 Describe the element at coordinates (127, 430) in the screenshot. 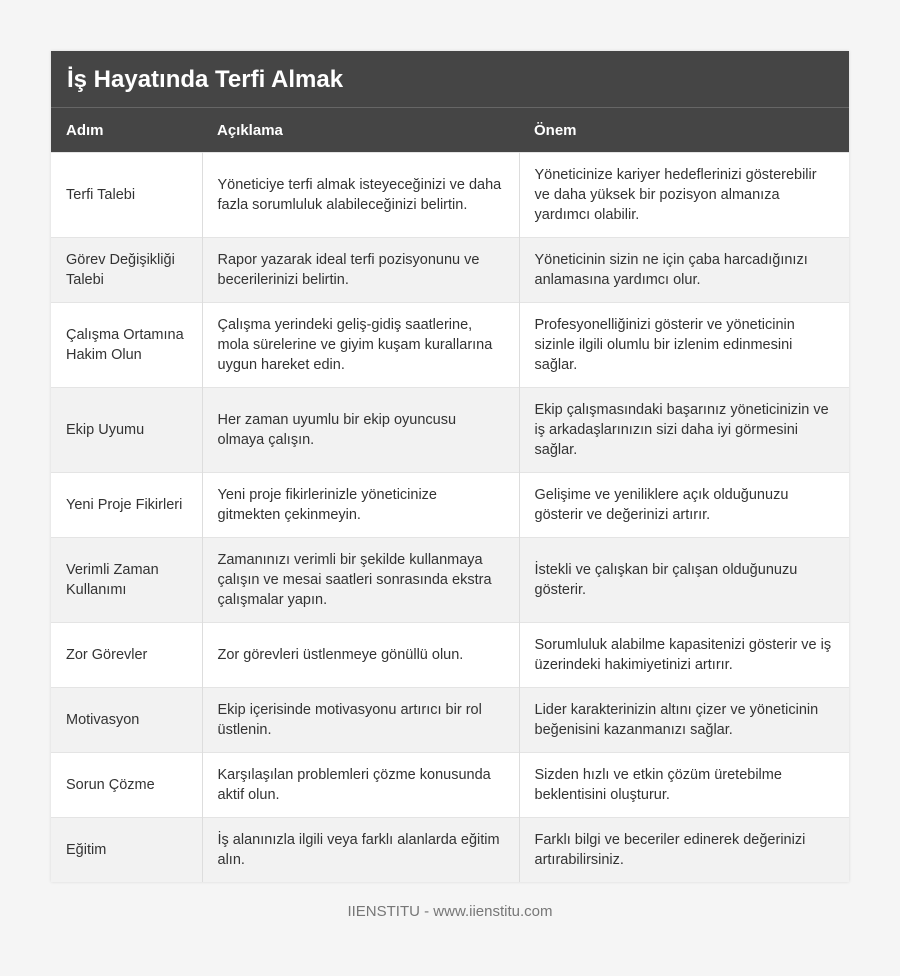

I see `table-cell: Ekip Uyumu` at that location.